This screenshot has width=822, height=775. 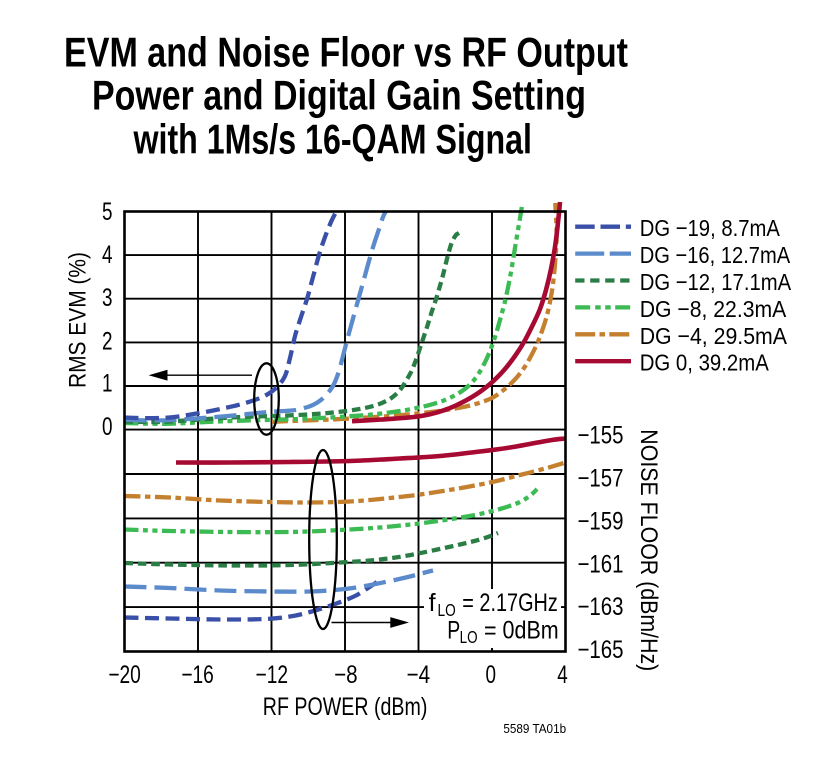 What do you see at coordinates (107, 384) in the screenshot?
I see `svg-text: 1` at bounding box center [107, 384].